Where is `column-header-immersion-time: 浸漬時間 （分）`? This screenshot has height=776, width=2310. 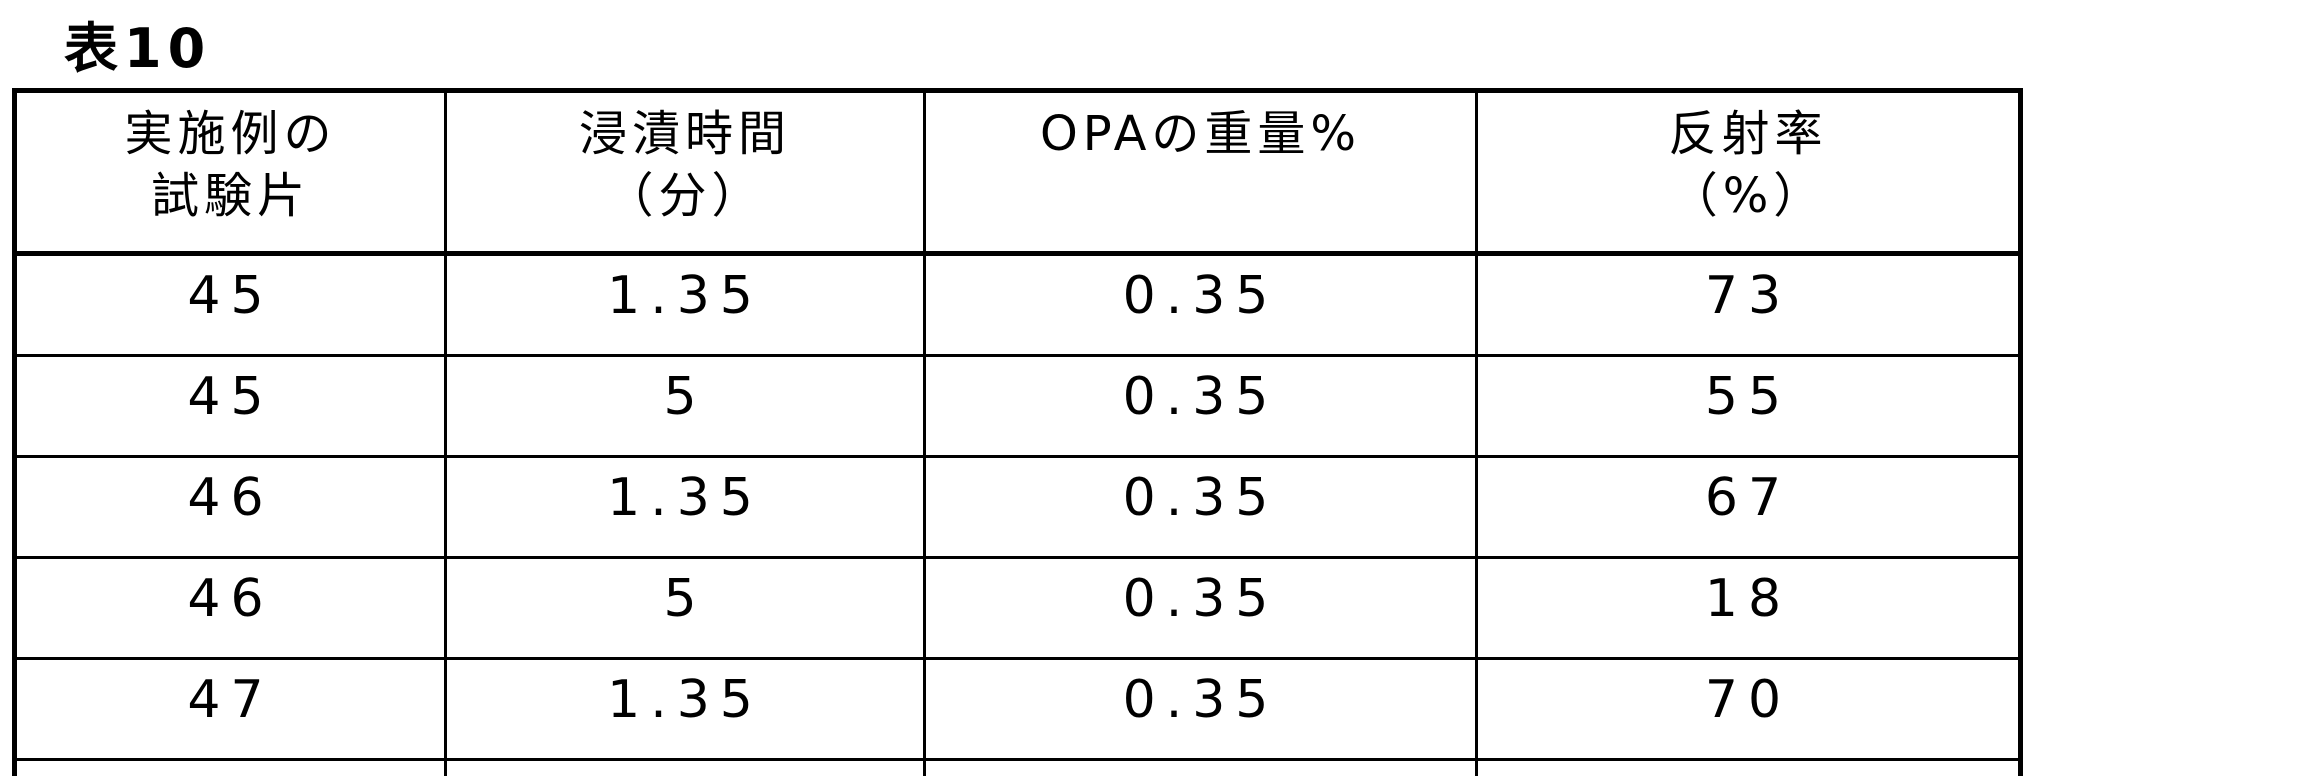 column-header-immersion-time: 浸漬時間 （分） is located at coordinates (685, 172).